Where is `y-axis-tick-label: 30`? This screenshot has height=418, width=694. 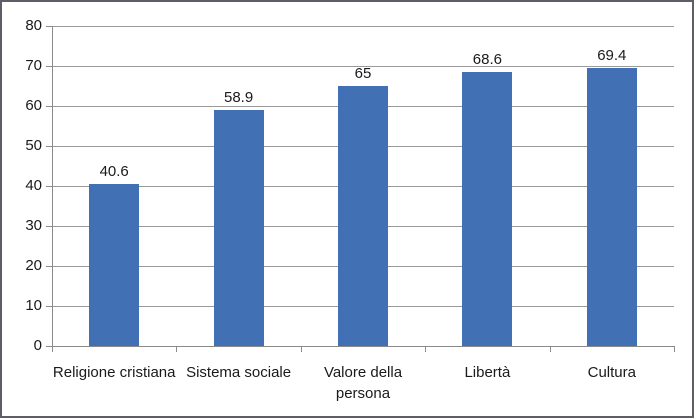
y-axis-tick-label: 30 is located at coordinates (33, 225).